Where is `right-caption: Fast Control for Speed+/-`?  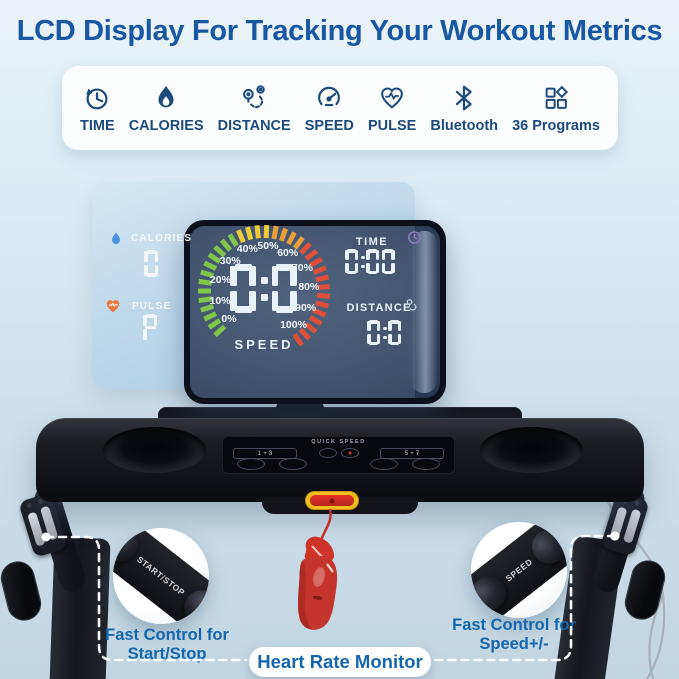 right-caption: Fast Control for Speed+/- is located at coordinates (514, 635).